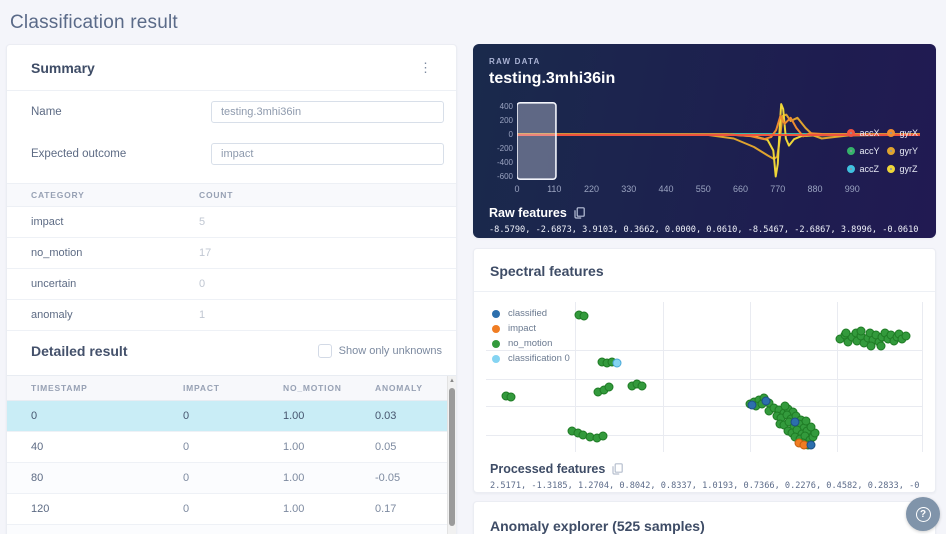 The width and height of the screenshot is (946, 534). I want to click on raw-chart-legend: accX gyrX accY gyrY accZ gyrZ, so click(882, 151).